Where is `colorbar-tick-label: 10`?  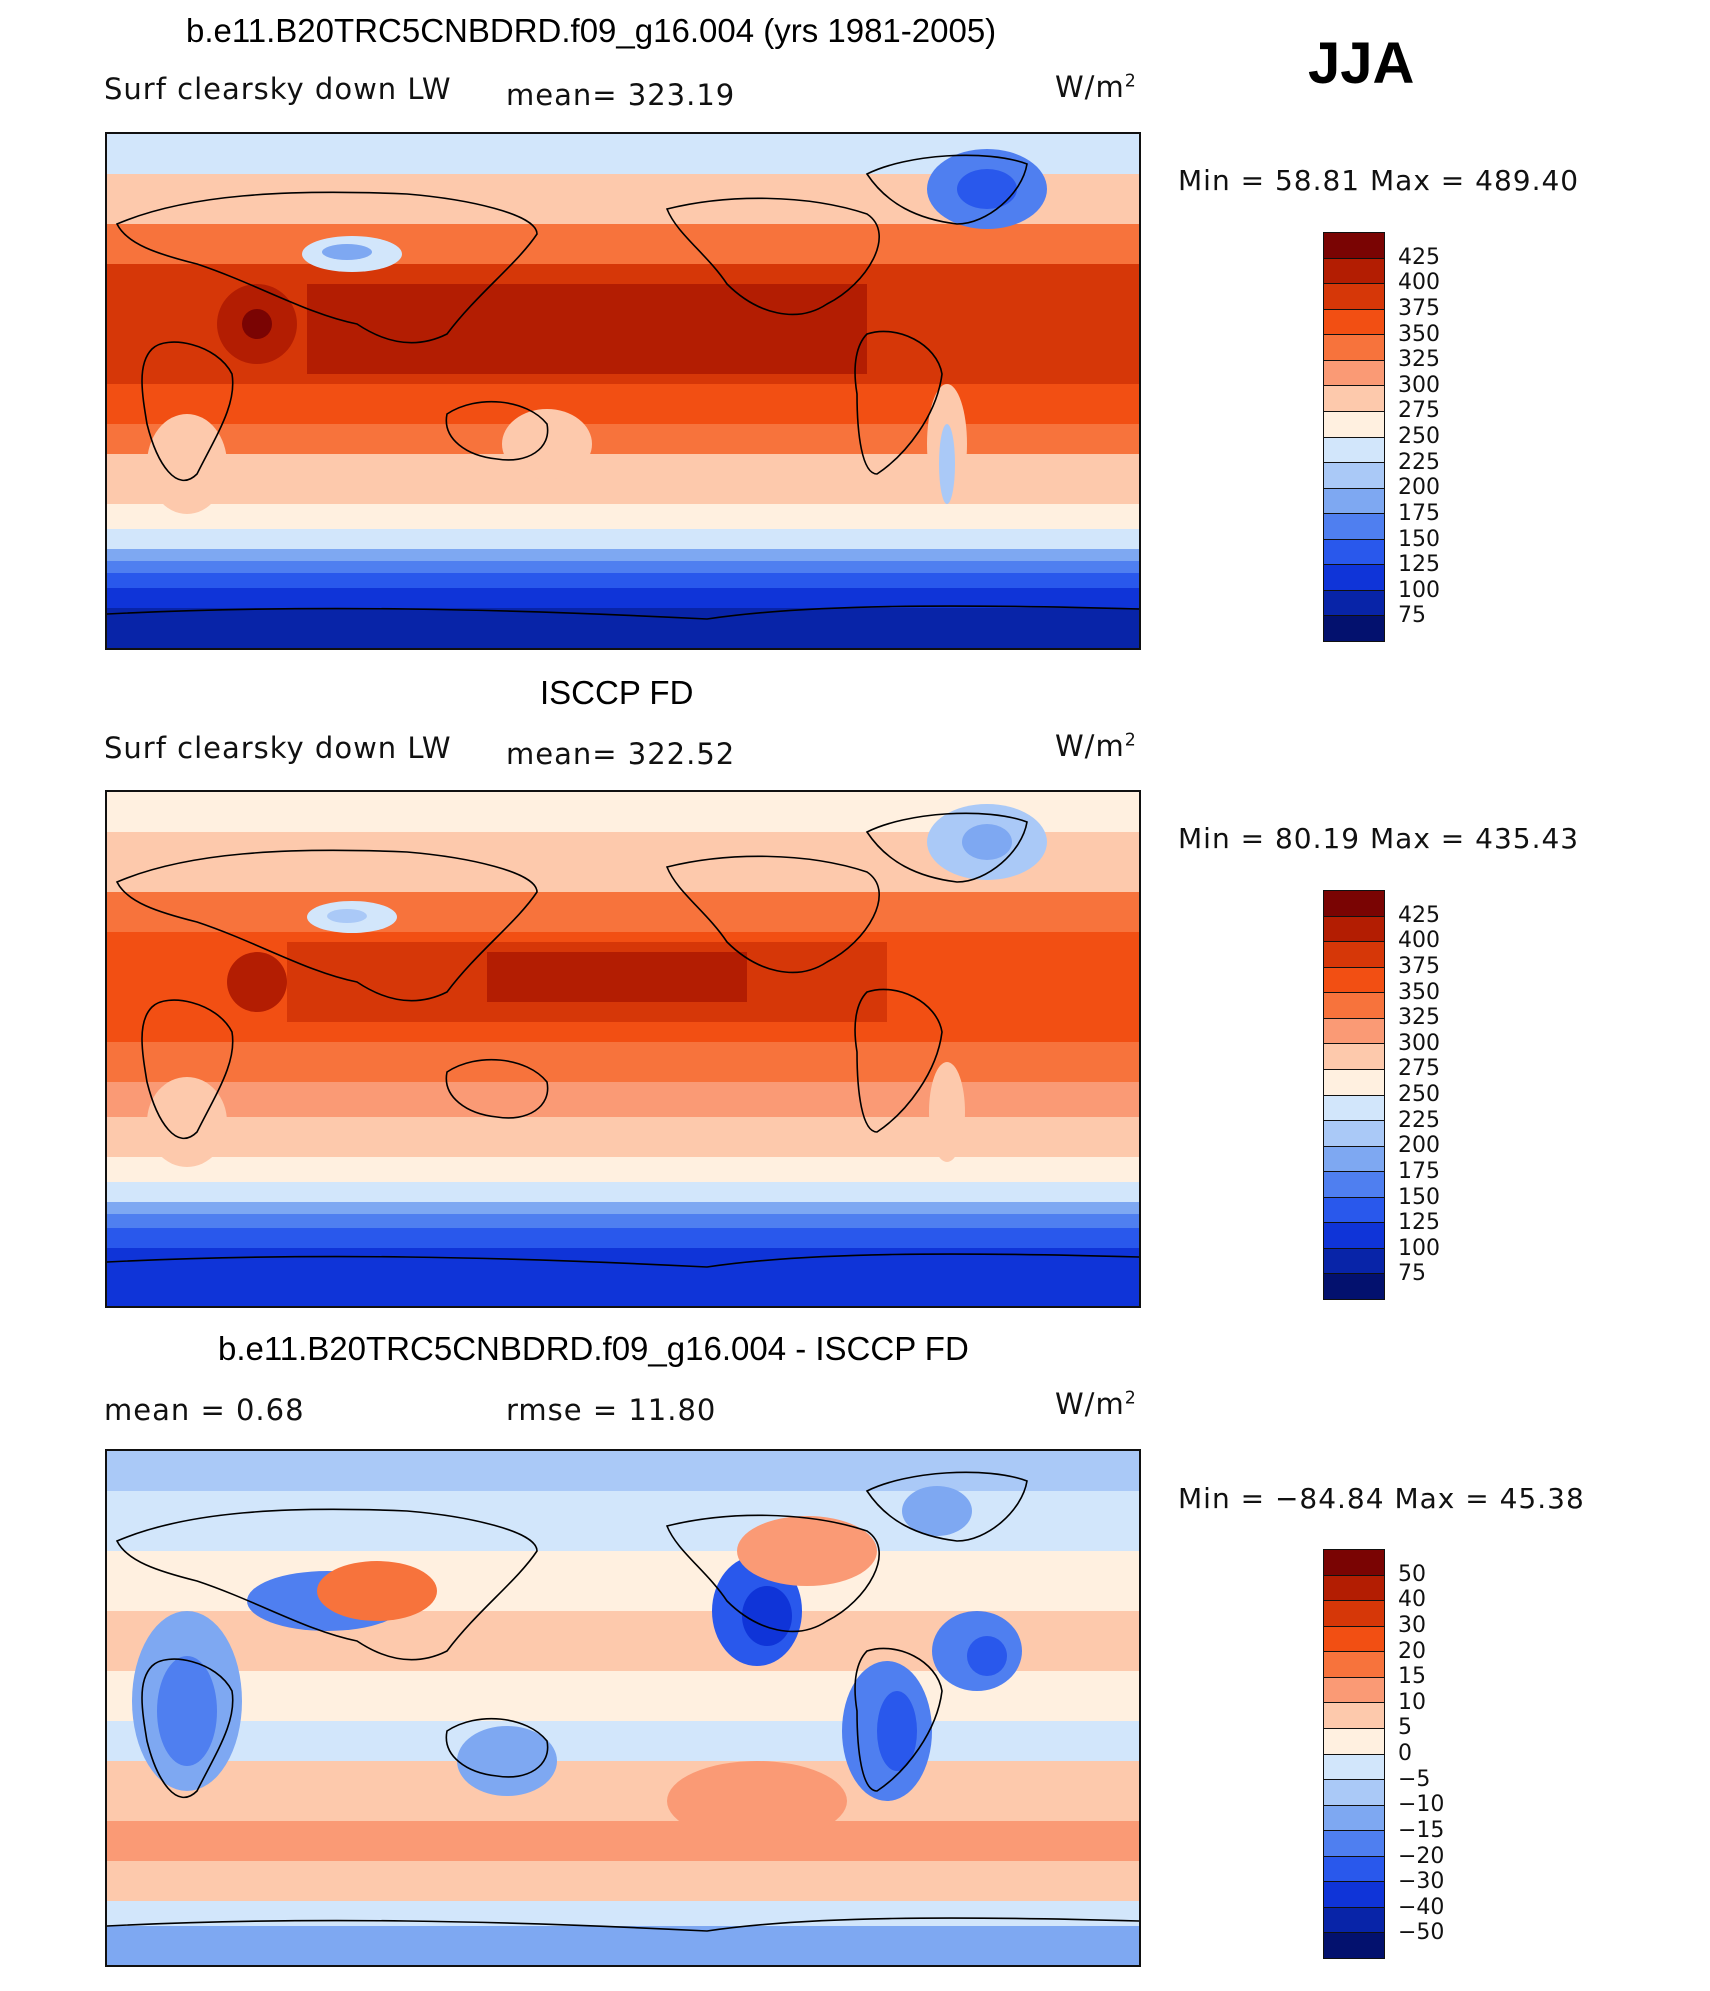 colorbar-tick-label: 10 is located at coordinates (1412, 1702).